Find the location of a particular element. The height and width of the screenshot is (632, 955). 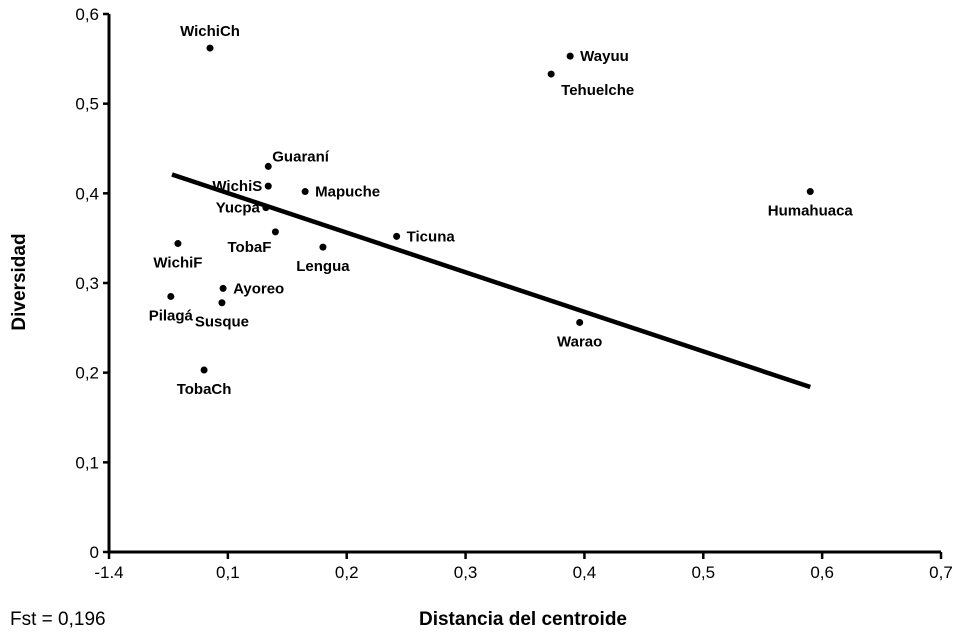

point-label: WichiS is located at coordinates (237, 186).